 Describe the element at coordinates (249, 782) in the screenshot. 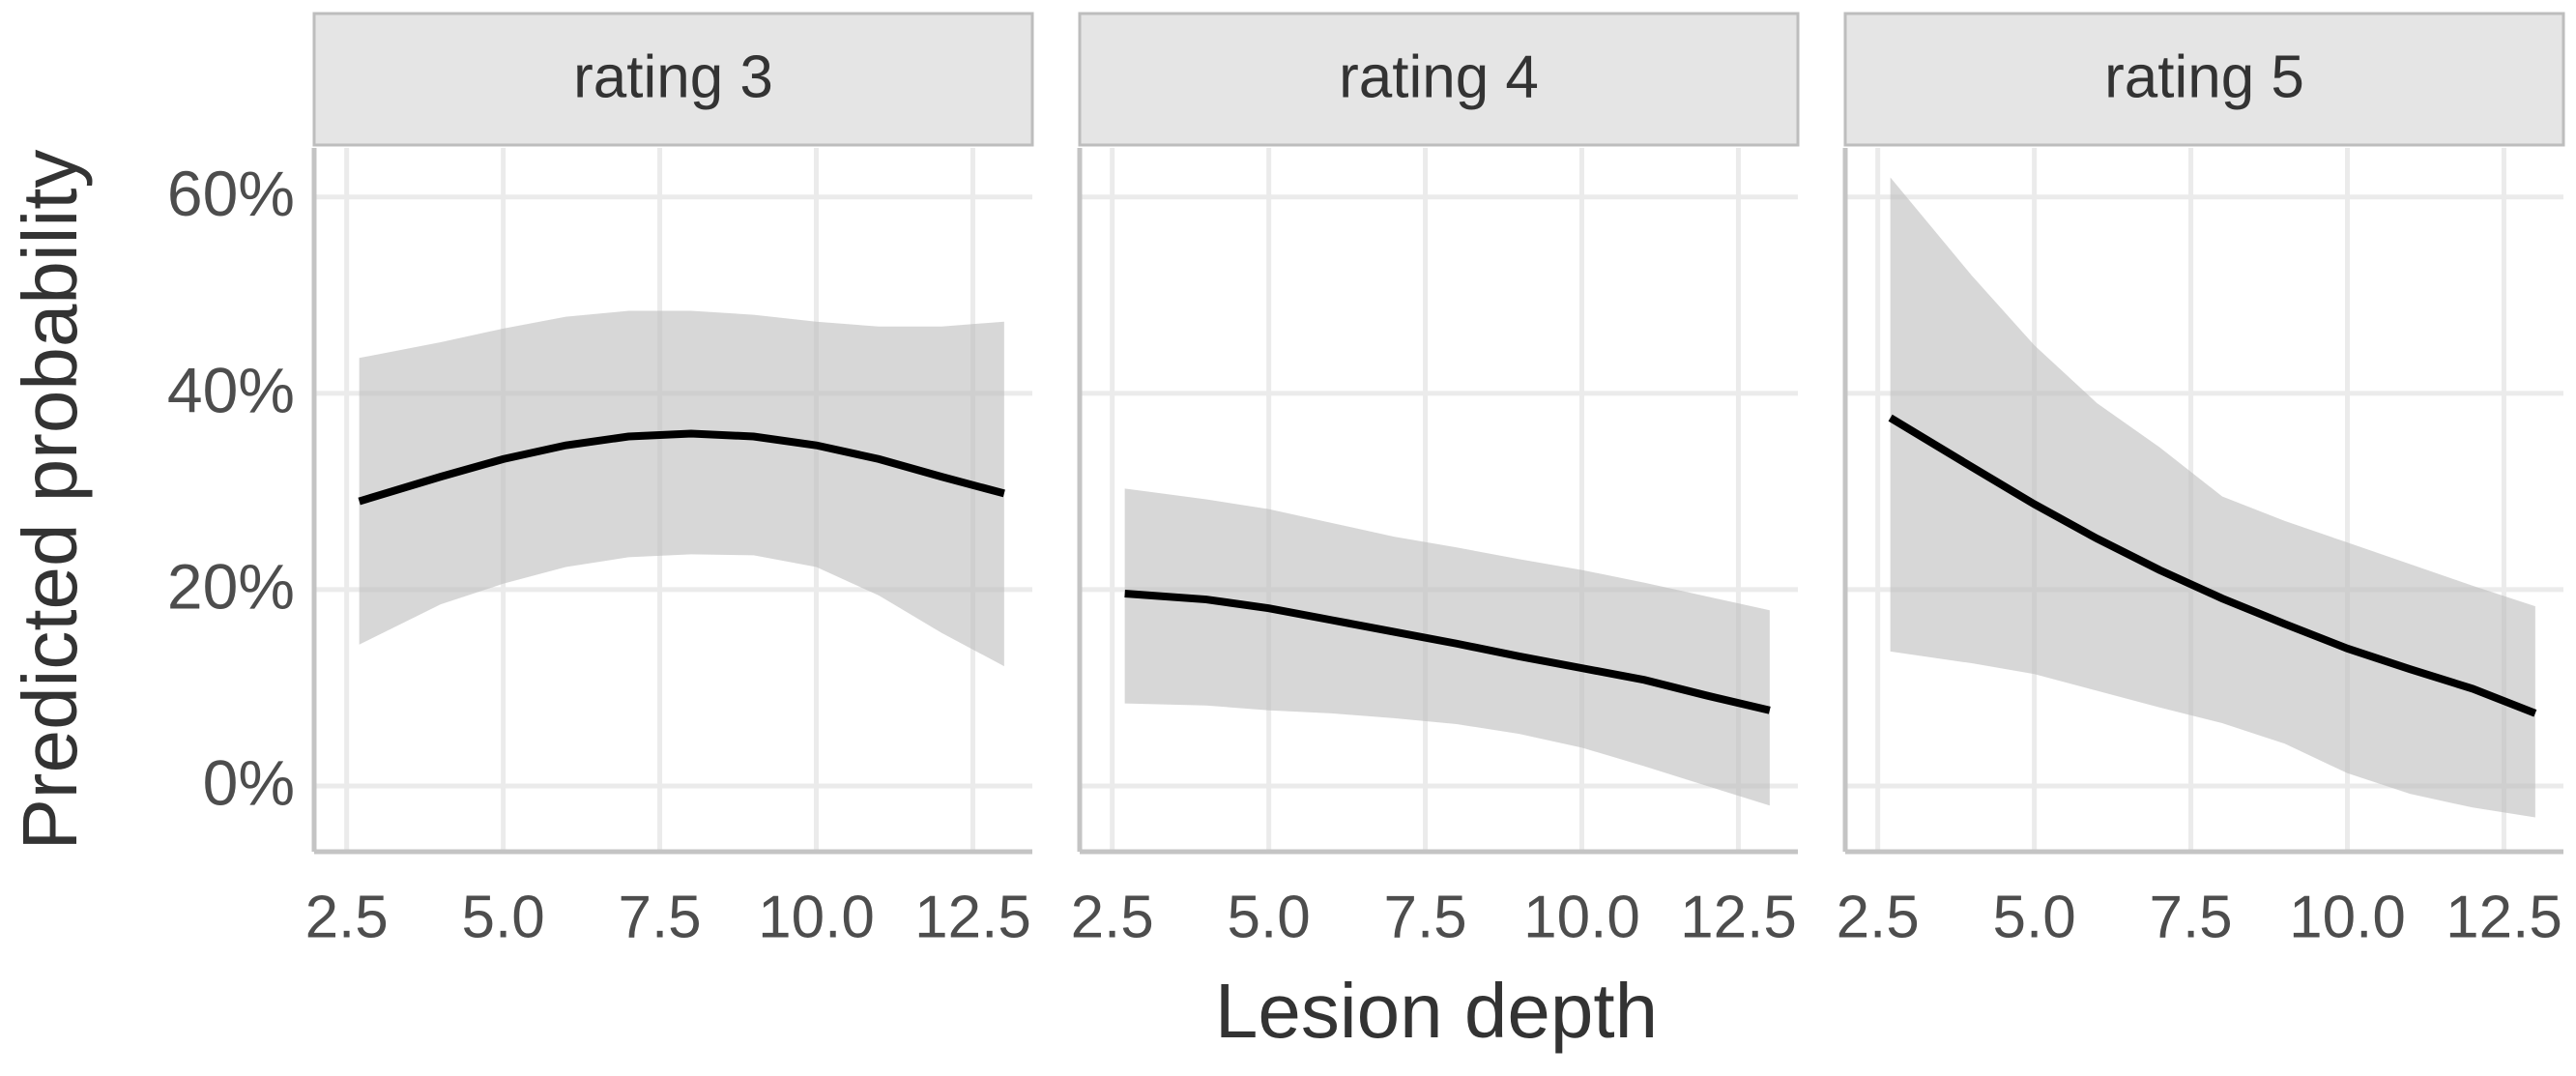

I see `y-tick-label: 0%` at that location.